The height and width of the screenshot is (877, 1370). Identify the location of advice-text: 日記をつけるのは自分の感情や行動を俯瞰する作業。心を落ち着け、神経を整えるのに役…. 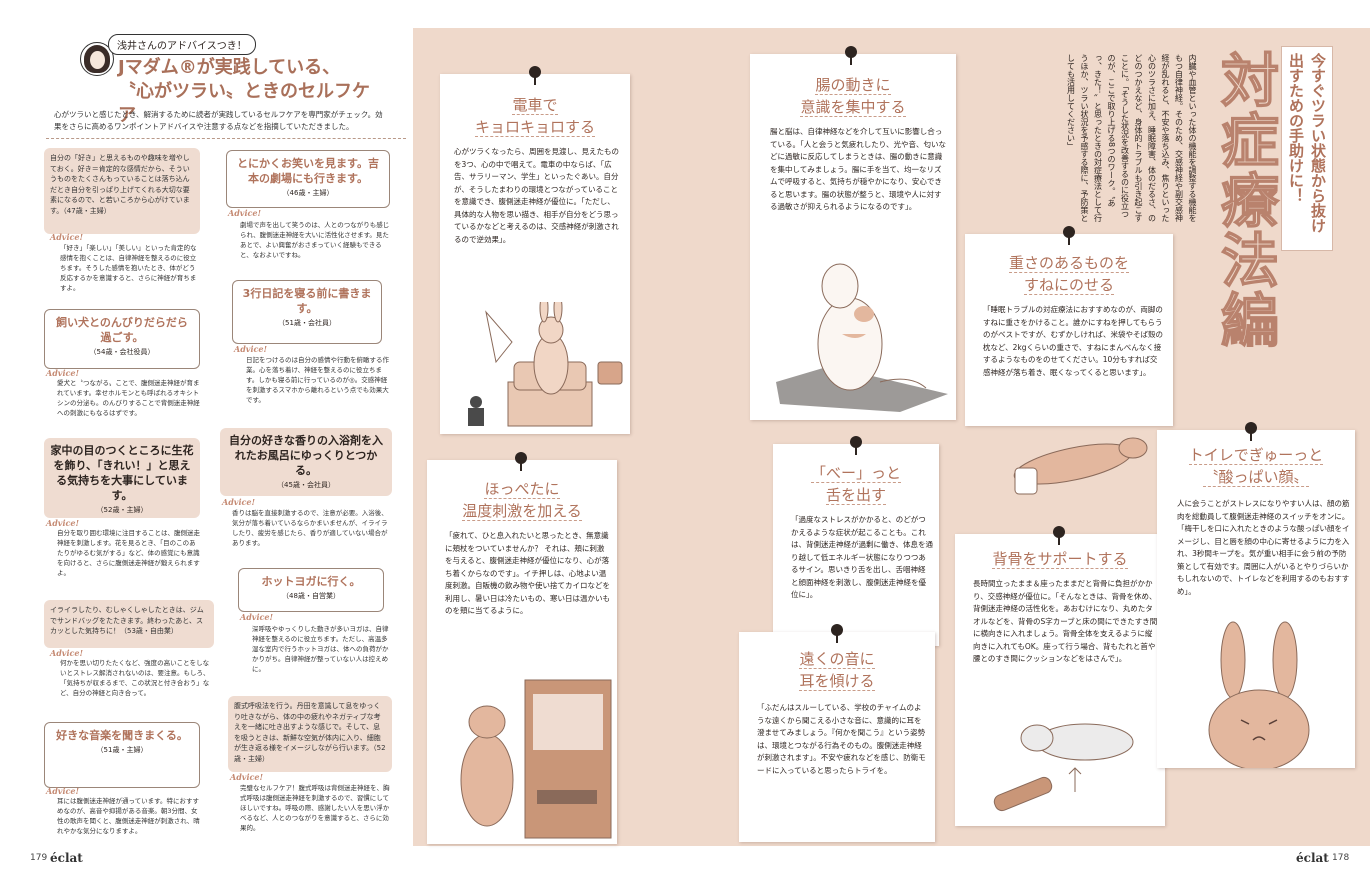
(317, 380).